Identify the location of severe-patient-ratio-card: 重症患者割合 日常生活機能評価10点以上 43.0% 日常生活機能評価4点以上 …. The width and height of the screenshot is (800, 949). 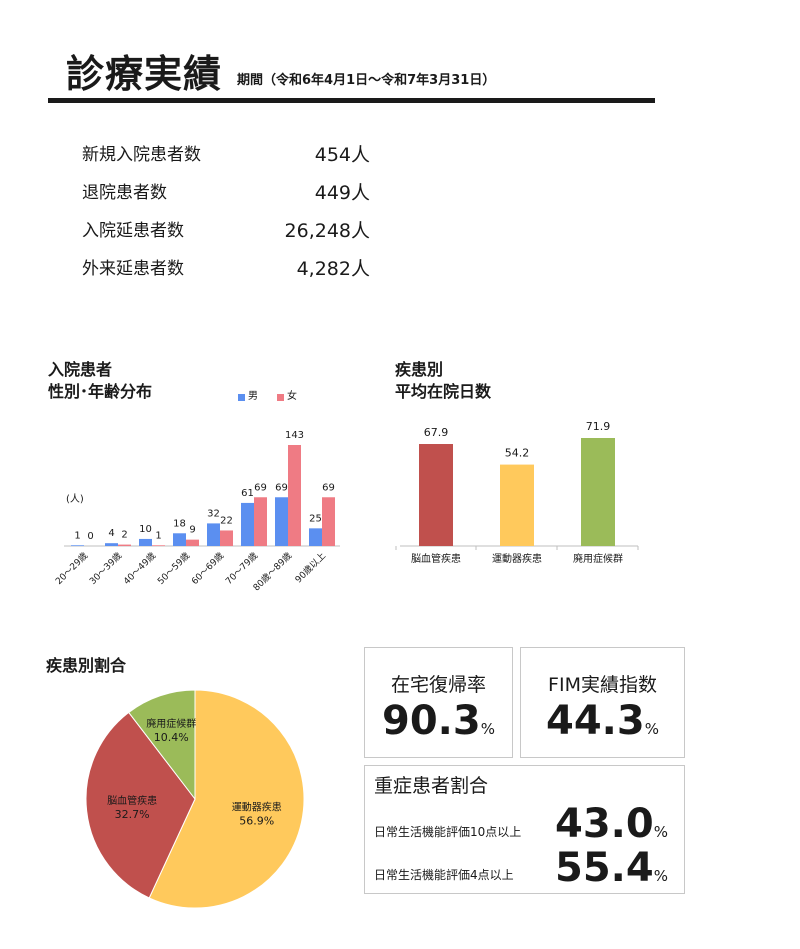
(524, 829).